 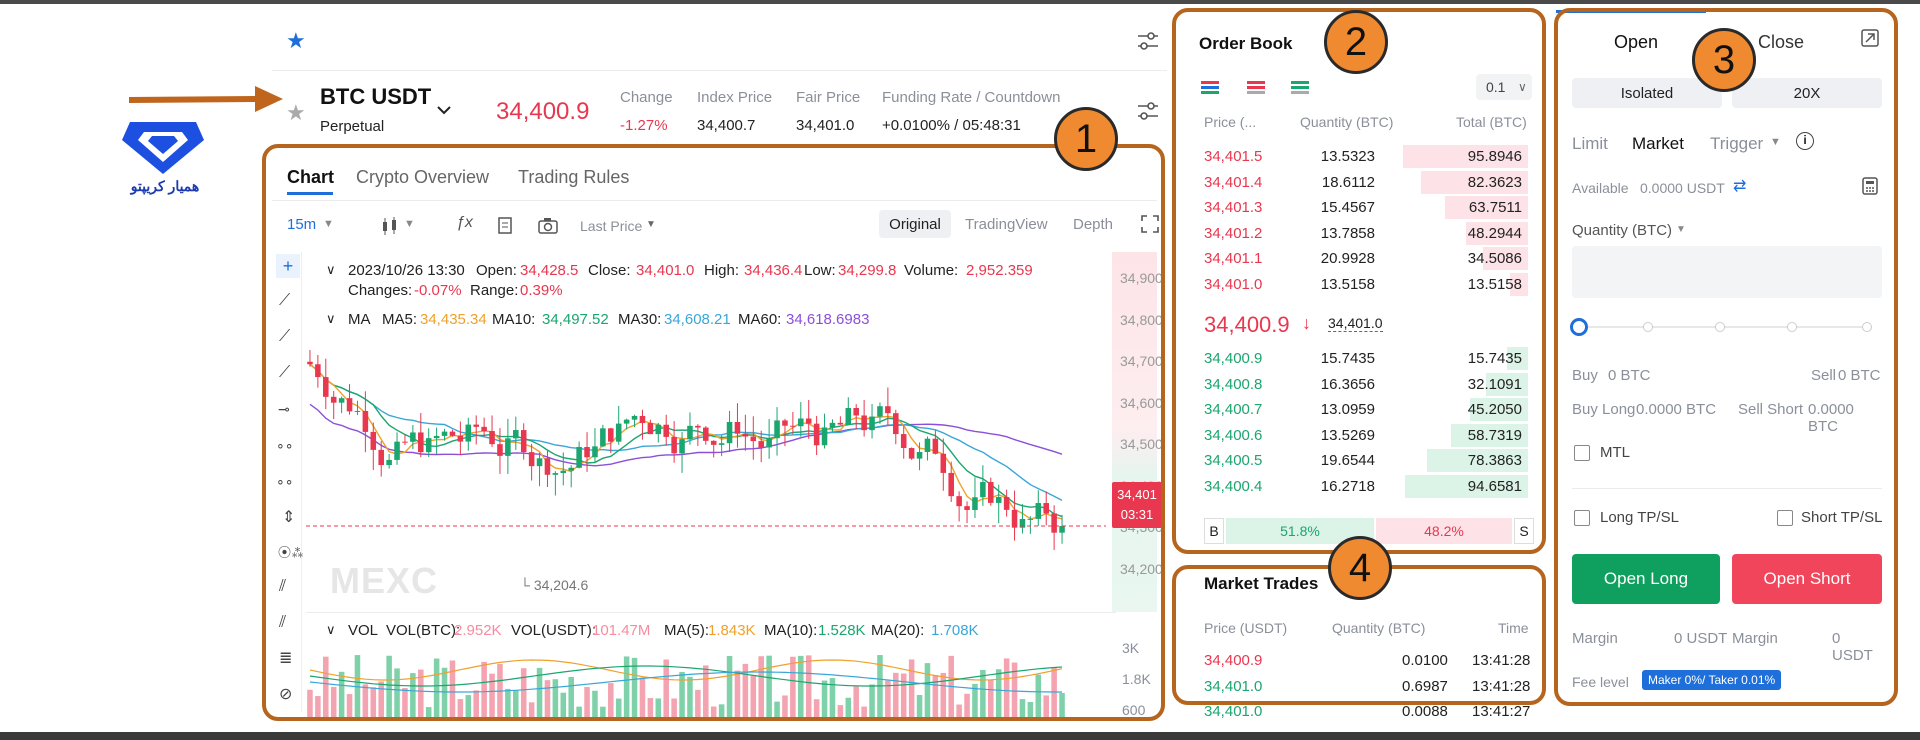 What do you see at coordinates (1360, 207) in the screenshot?
I see `ask-row: 34,401.3 15.4567 63.7511` at bounding box center [1360, 207].